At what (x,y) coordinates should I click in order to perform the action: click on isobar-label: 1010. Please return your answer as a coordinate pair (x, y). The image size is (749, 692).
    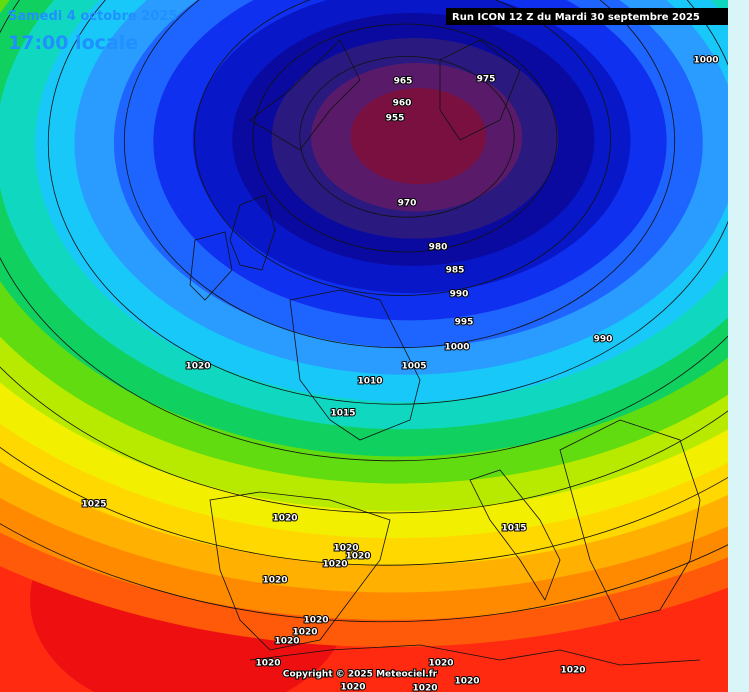
    Looking at the image, I should click on (369, 382).